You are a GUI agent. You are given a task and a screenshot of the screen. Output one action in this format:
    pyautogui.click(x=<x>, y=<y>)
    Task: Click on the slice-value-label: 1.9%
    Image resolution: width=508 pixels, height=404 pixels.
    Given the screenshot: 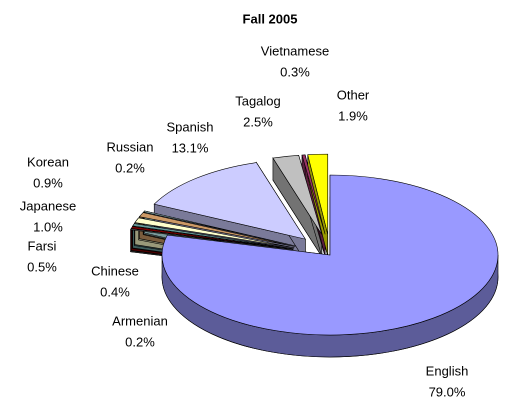 What is the action you would take?
    pyautogui.click(x=353, y=115)
    